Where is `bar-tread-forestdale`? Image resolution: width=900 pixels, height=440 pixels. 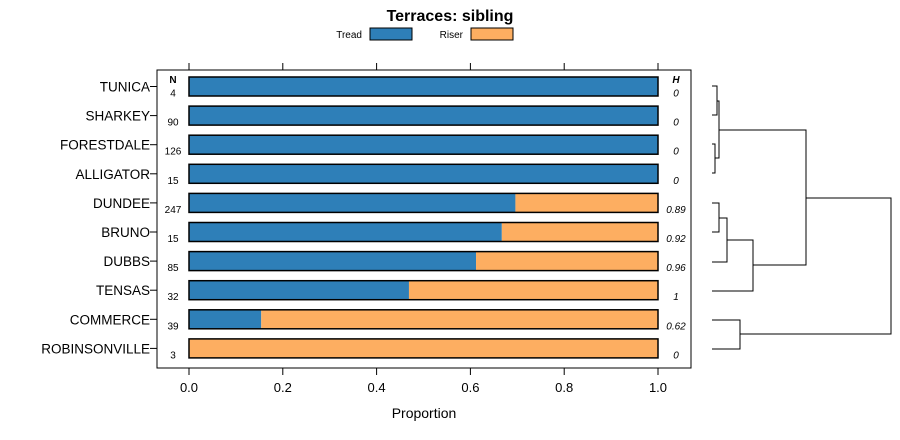 bar-tread-forestdale is located at coordinates (423, 145).